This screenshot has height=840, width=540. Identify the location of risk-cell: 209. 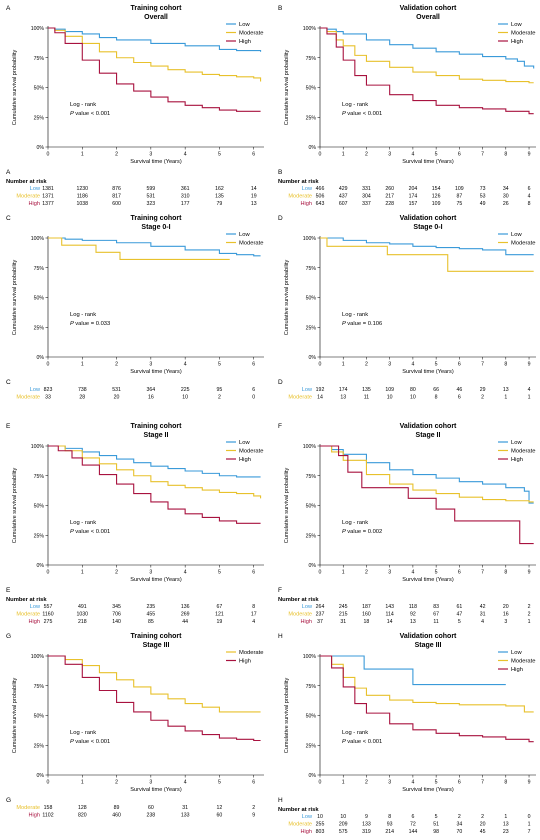
(343, 825).